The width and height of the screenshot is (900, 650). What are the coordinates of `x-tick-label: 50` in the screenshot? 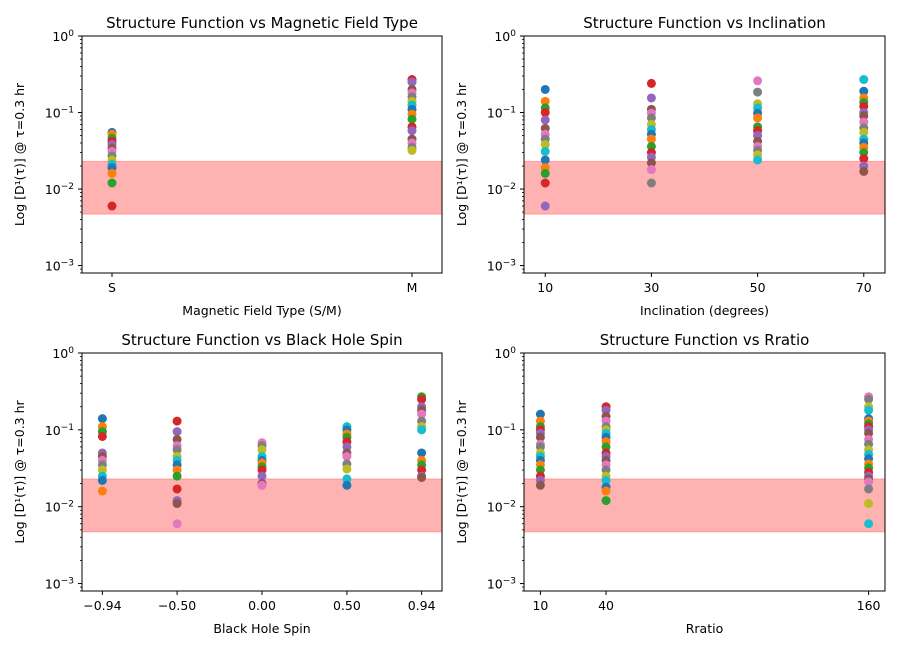 It's located at (758, 287).